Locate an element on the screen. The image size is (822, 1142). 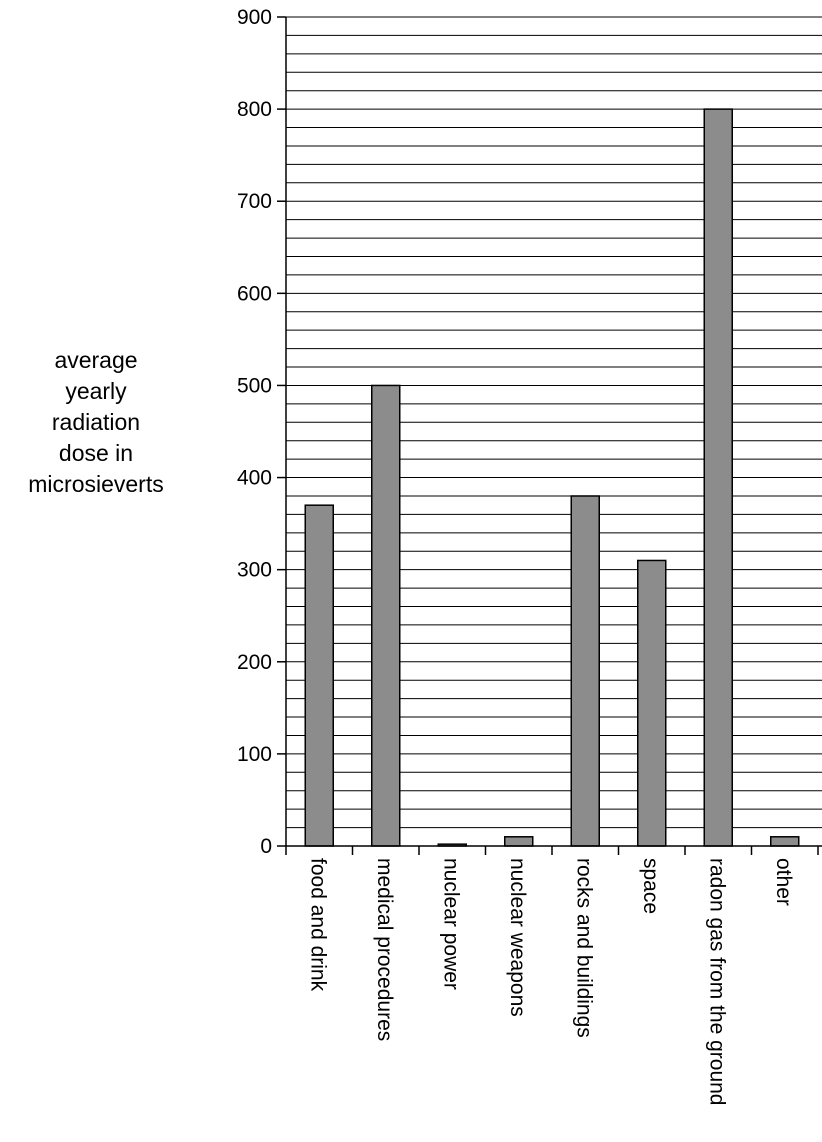
y-axis-title-line: dose in is located at coordinates (96, 453).